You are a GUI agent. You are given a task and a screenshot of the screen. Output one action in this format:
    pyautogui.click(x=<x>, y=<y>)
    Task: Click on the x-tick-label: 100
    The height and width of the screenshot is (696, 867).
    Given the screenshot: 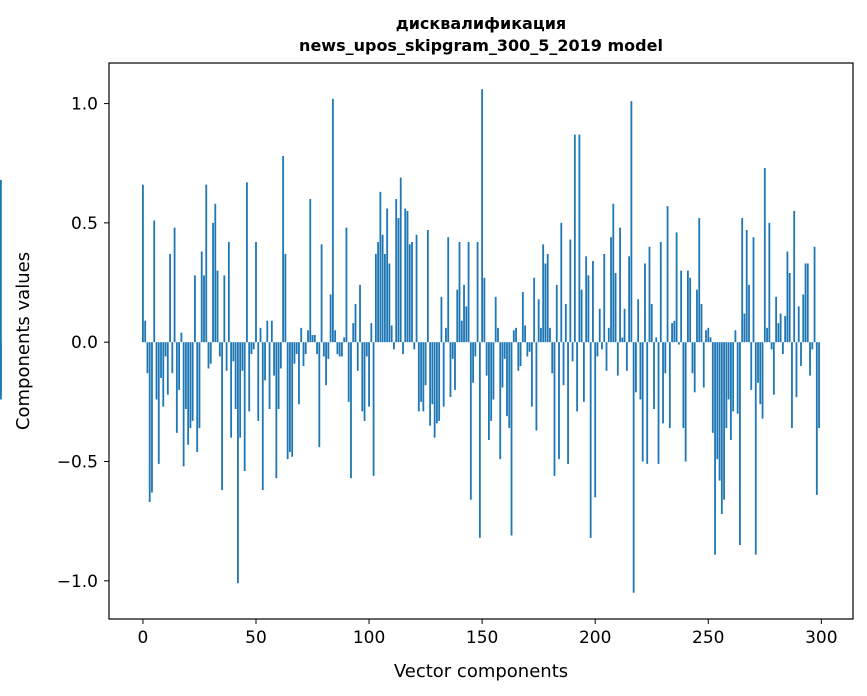 What is the action you would take?
    pyautogui.click(x=369, y=638)
    